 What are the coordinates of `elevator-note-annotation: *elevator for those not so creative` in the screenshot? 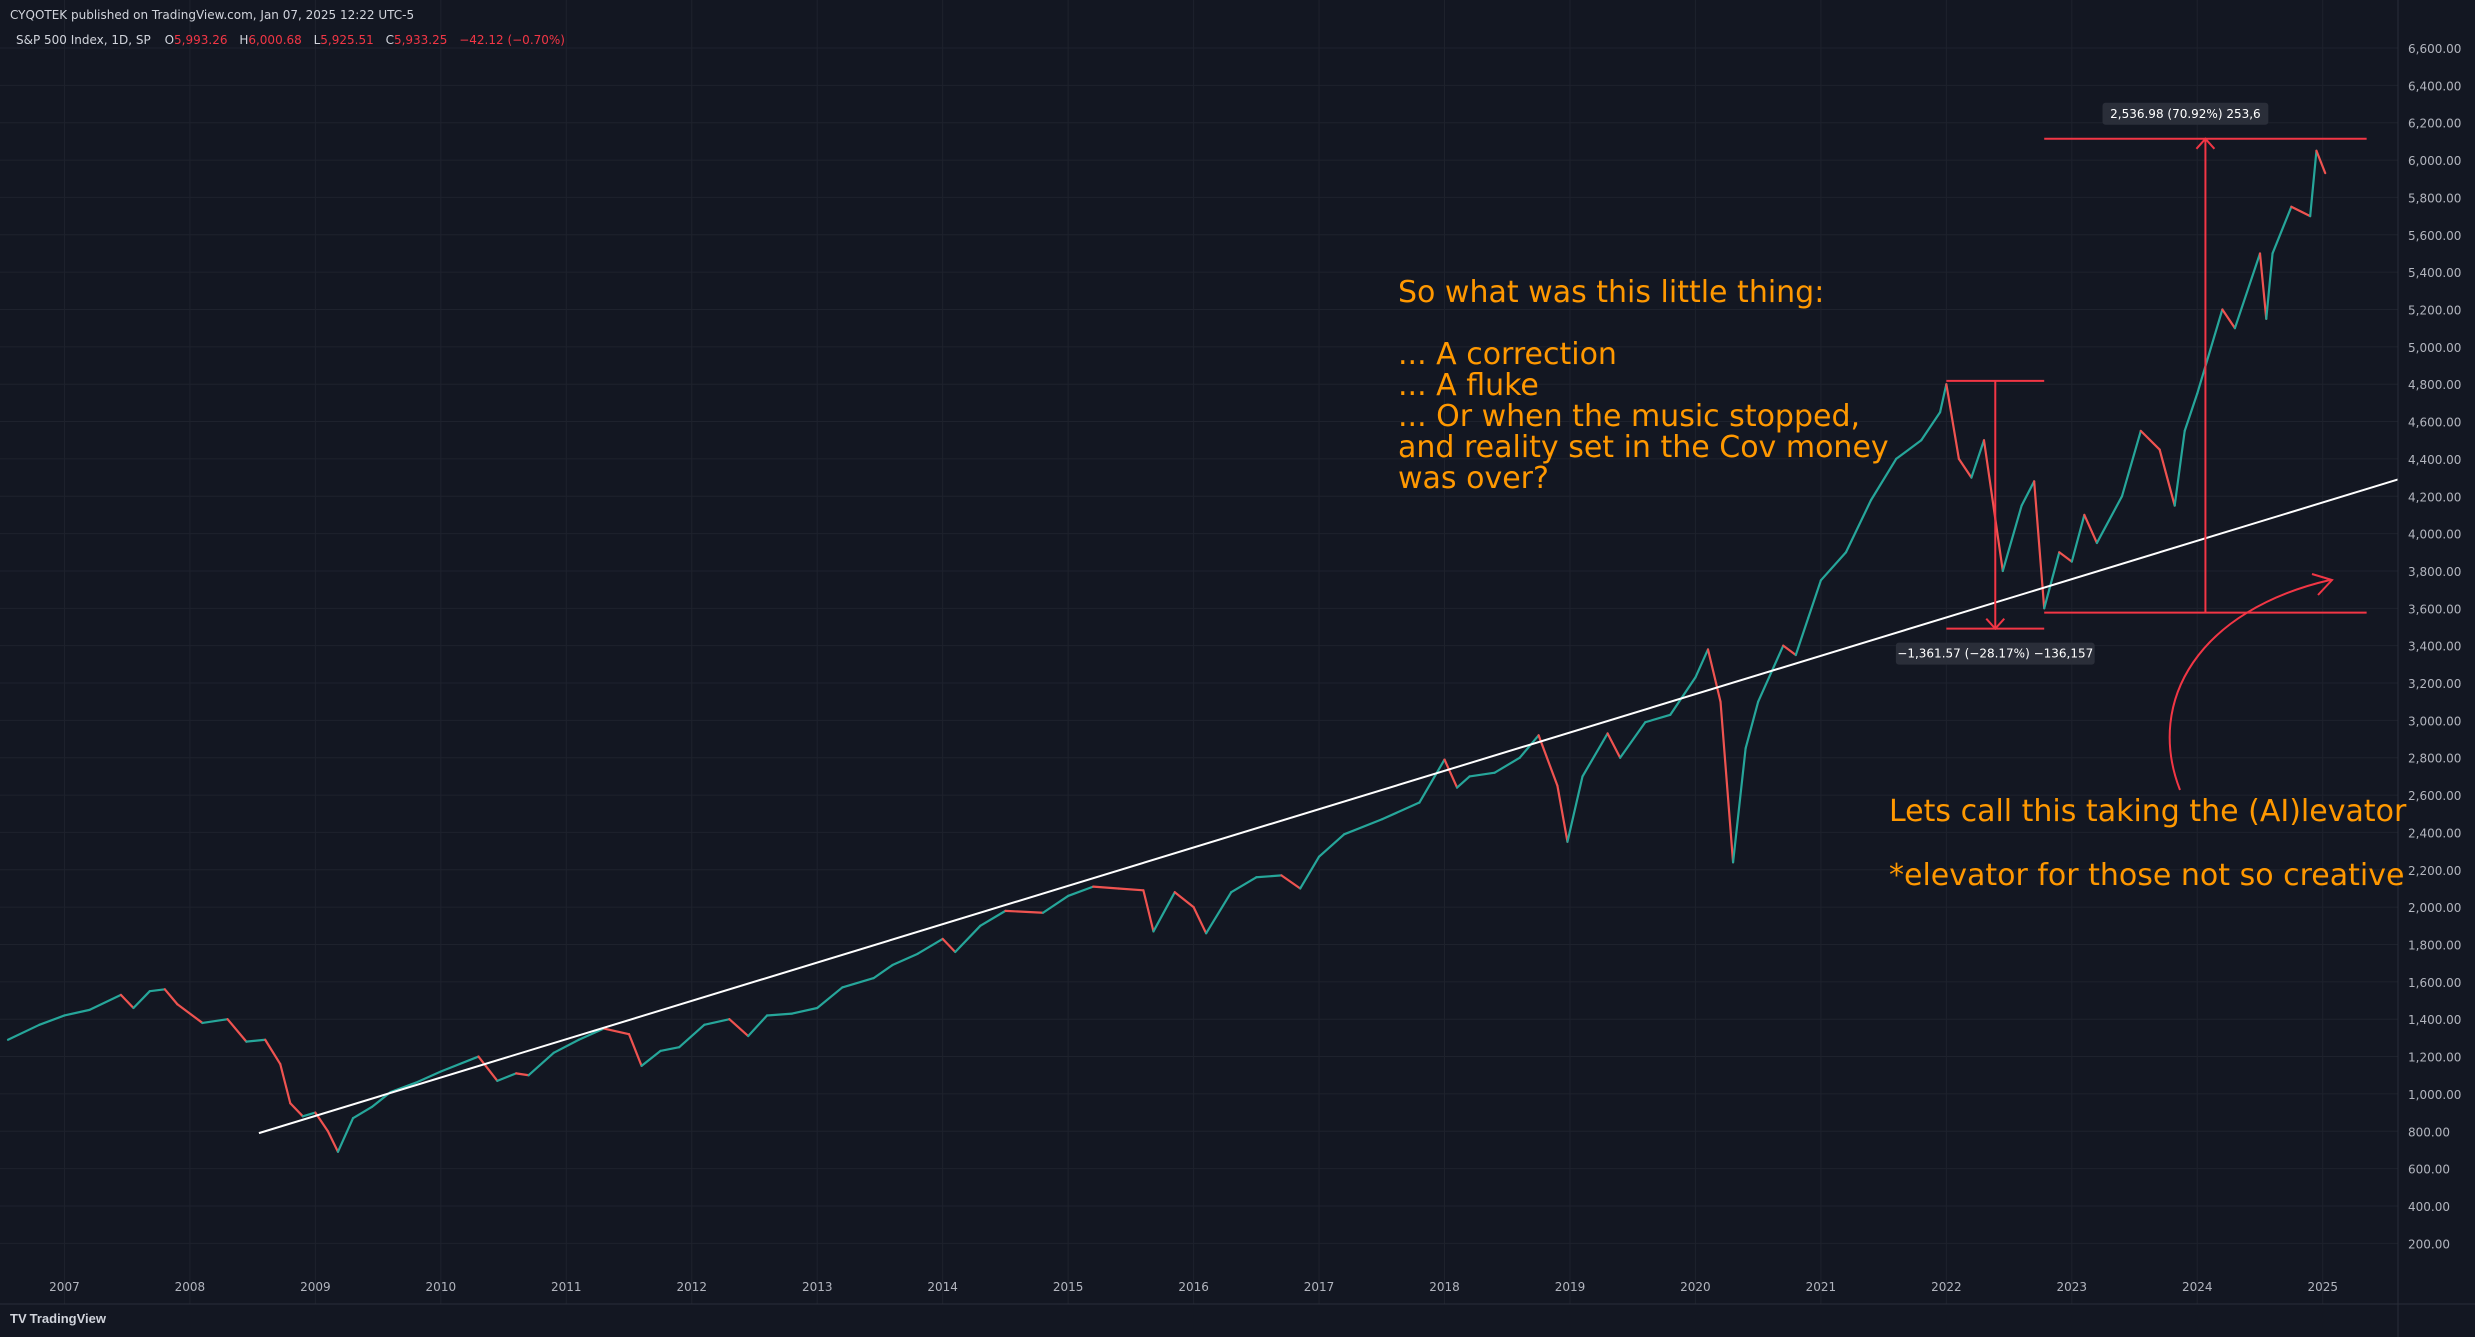 It's located at (2147, 875).